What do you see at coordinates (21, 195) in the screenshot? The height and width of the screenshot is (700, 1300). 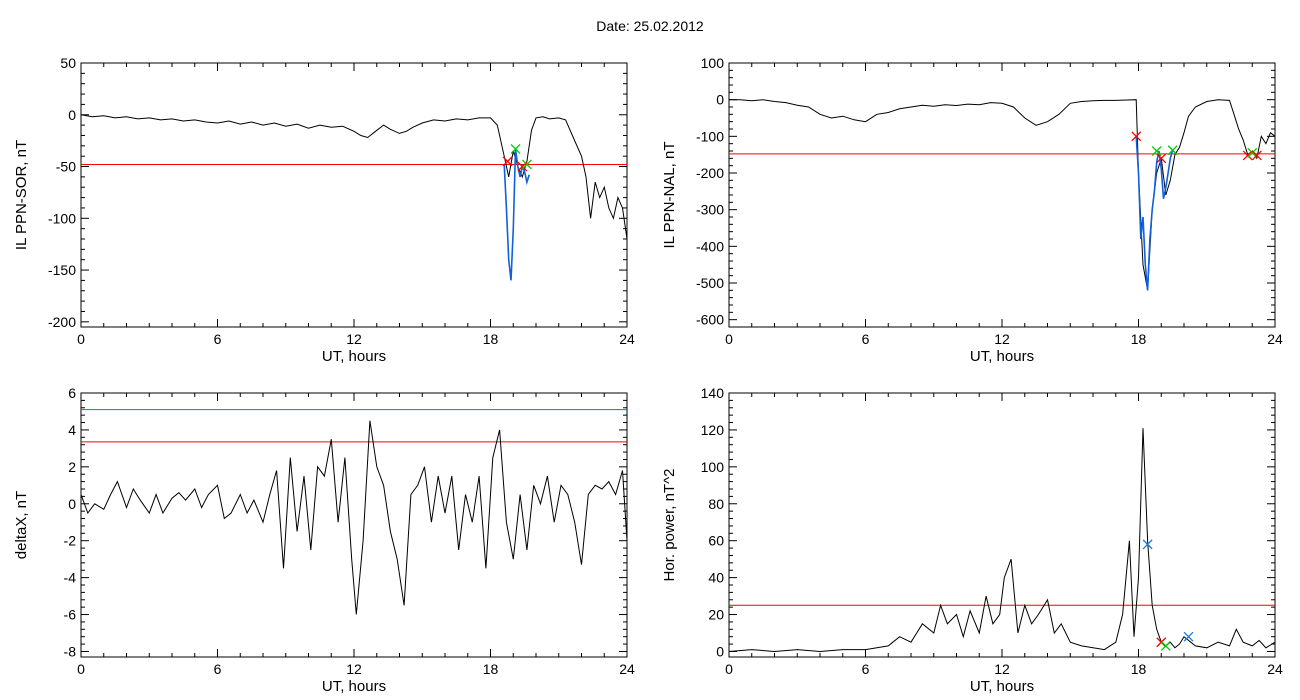 I see `y-axis-label: IL PPN-SOR, nT` at bounding box center [21, 195].